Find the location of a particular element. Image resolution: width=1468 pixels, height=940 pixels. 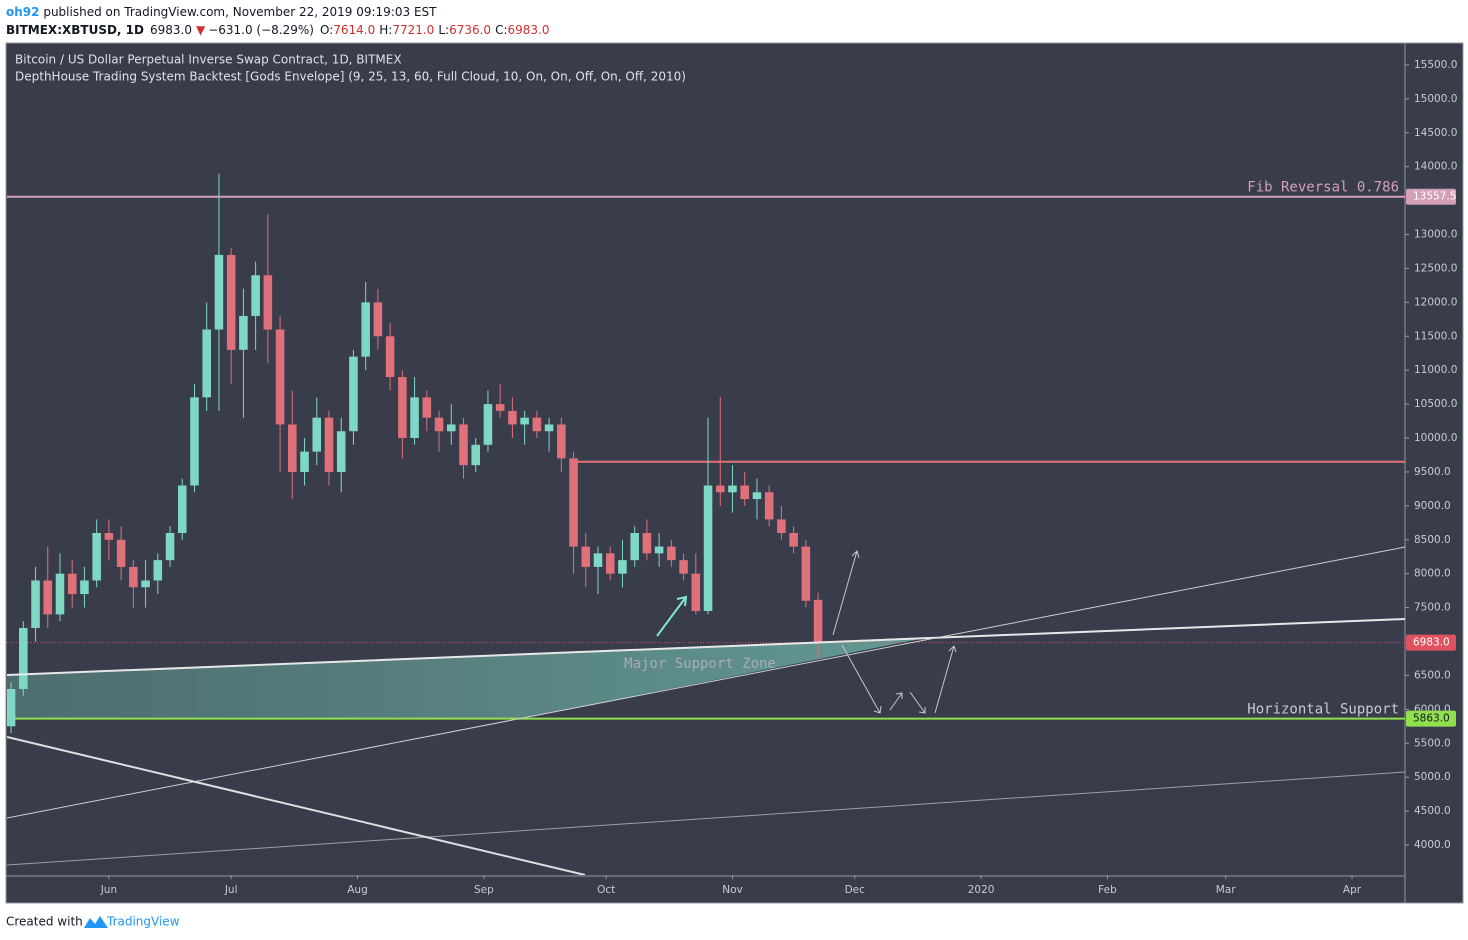

ohlc-value: 6736.0 is located at coordinates (470, 30).